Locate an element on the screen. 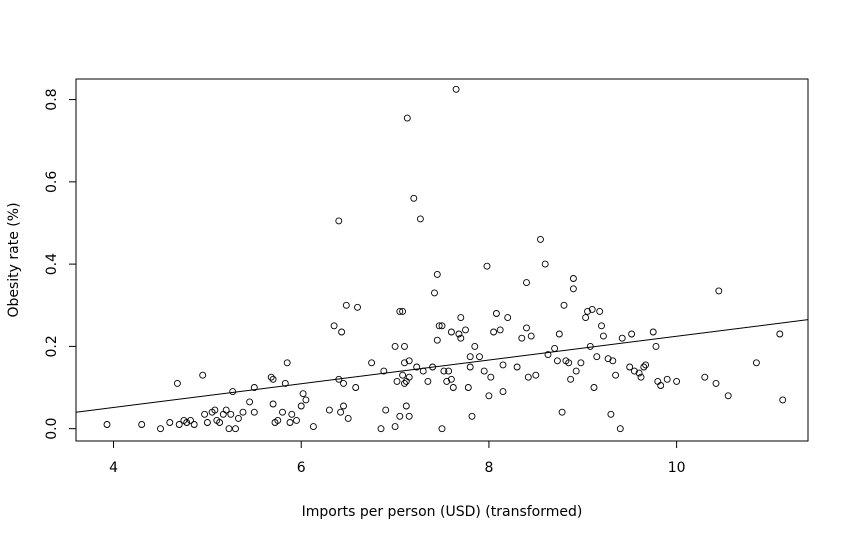 Image resolution: width=849 pixels, height=540 pixels. y-axis: 0.0 0.2 0.4 0.6 0.8 is located at coordinates (60, 264).